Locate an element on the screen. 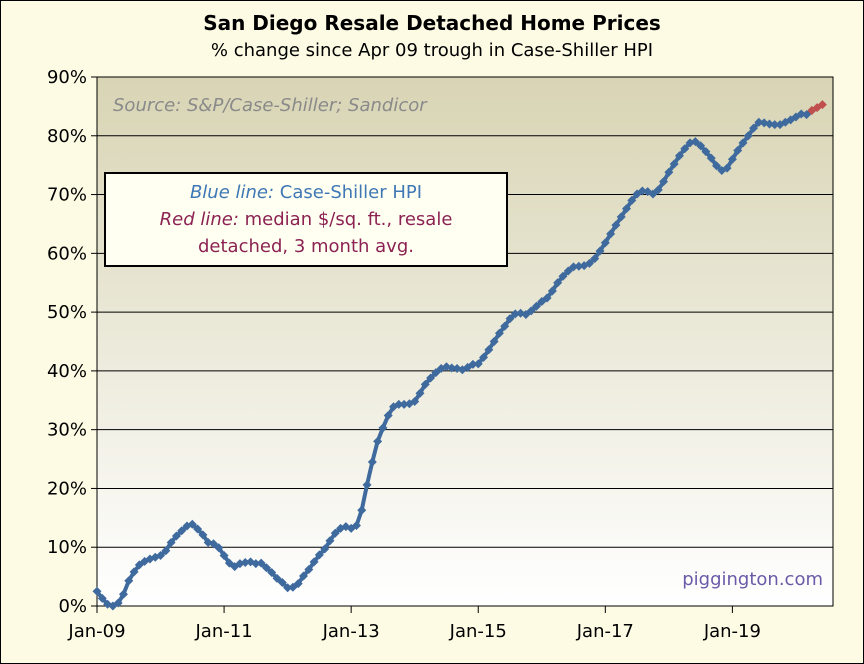  source-note: Source: S&P/Case-Shiller; Sandicor is located at coordinates (270, 105).